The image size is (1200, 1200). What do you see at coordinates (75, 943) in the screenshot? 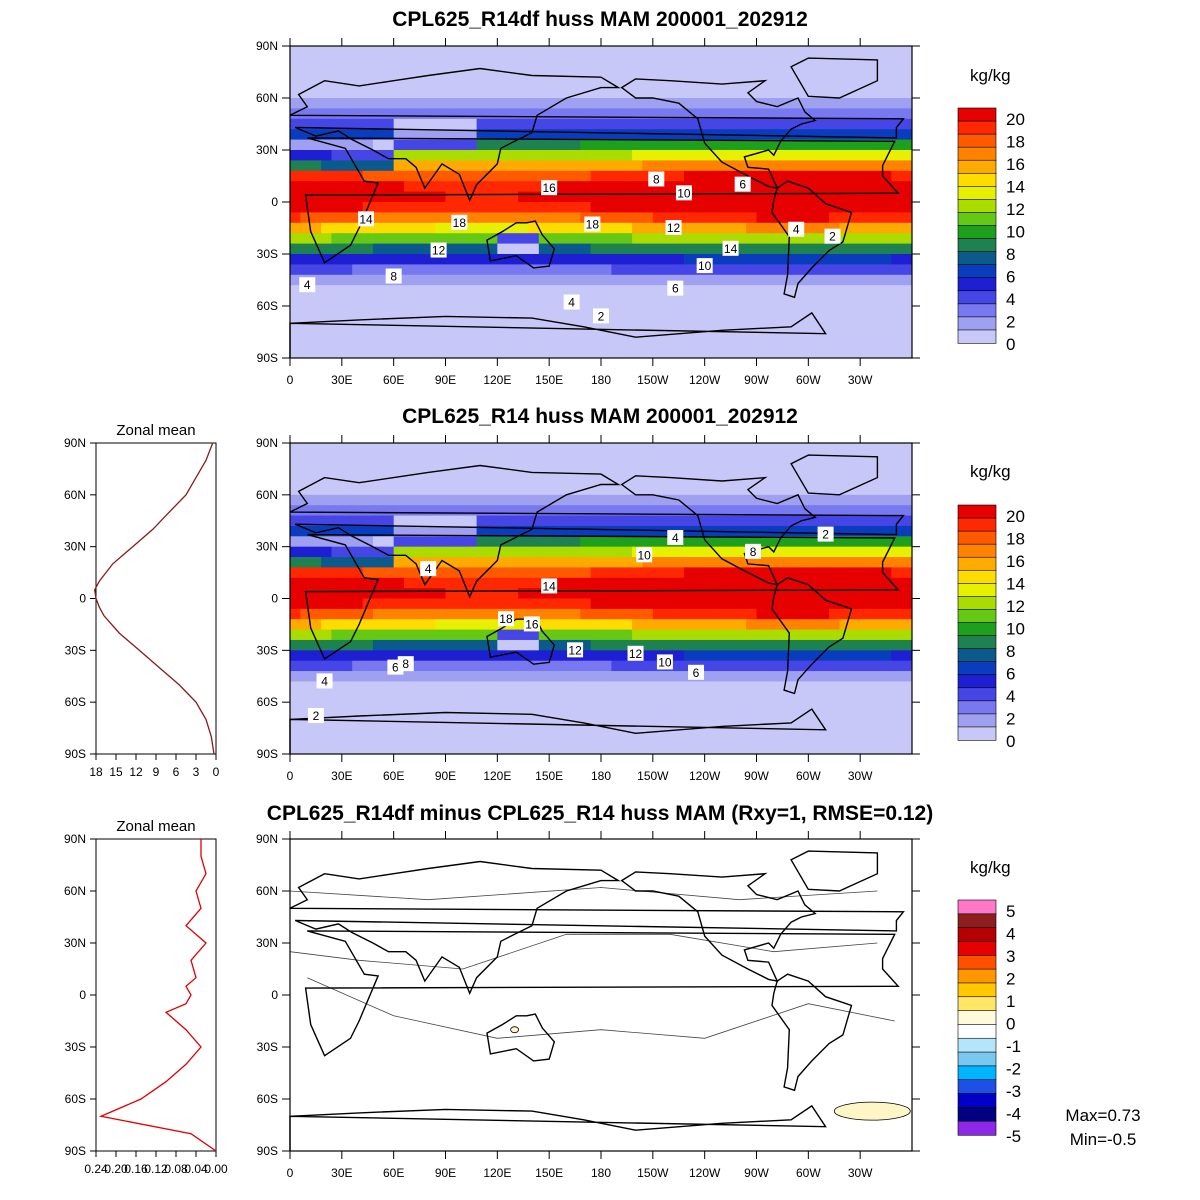
I see `zonal-lat-tick-label: 30N` at bounding box center [75, 943].